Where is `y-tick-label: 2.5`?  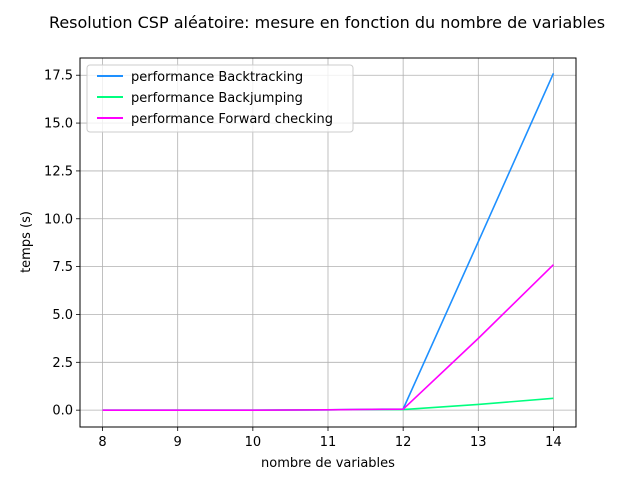
y-tick-label: 2.5 is located at coordinates (62, 363).